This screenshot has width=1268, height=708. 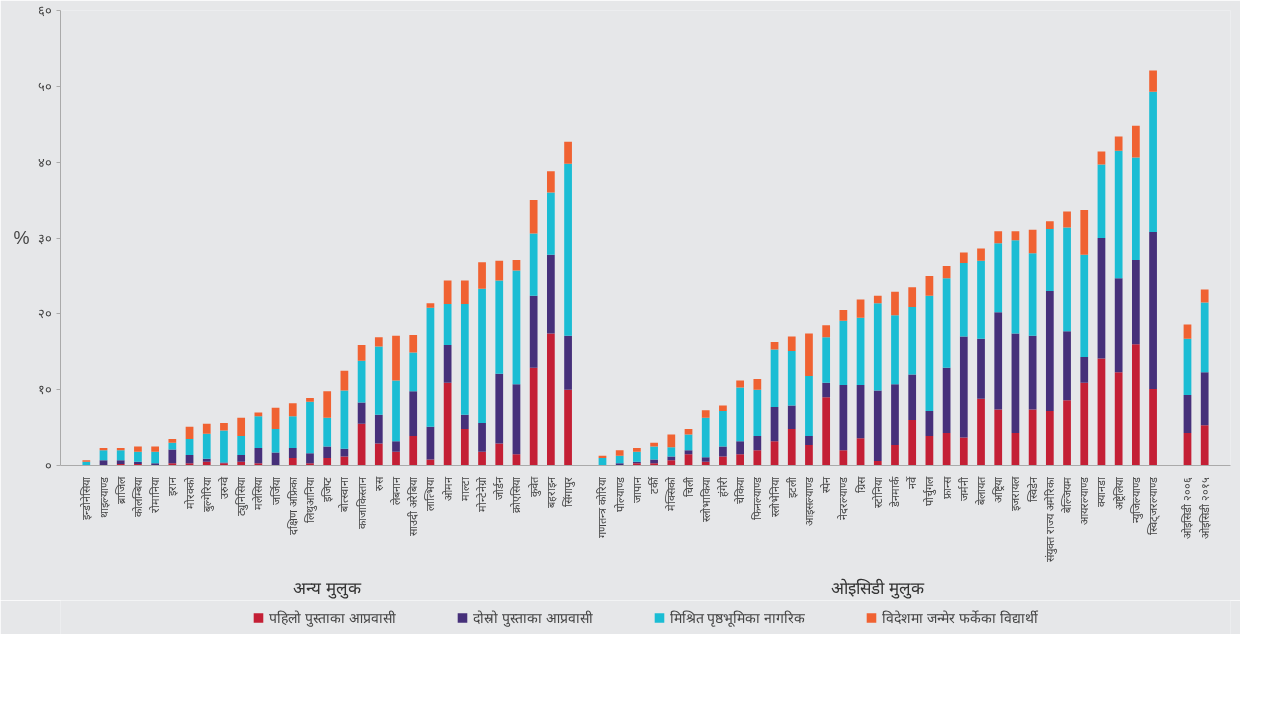 I want to click on x-tick-label: जर्जिया, so click(x=275, y=490).